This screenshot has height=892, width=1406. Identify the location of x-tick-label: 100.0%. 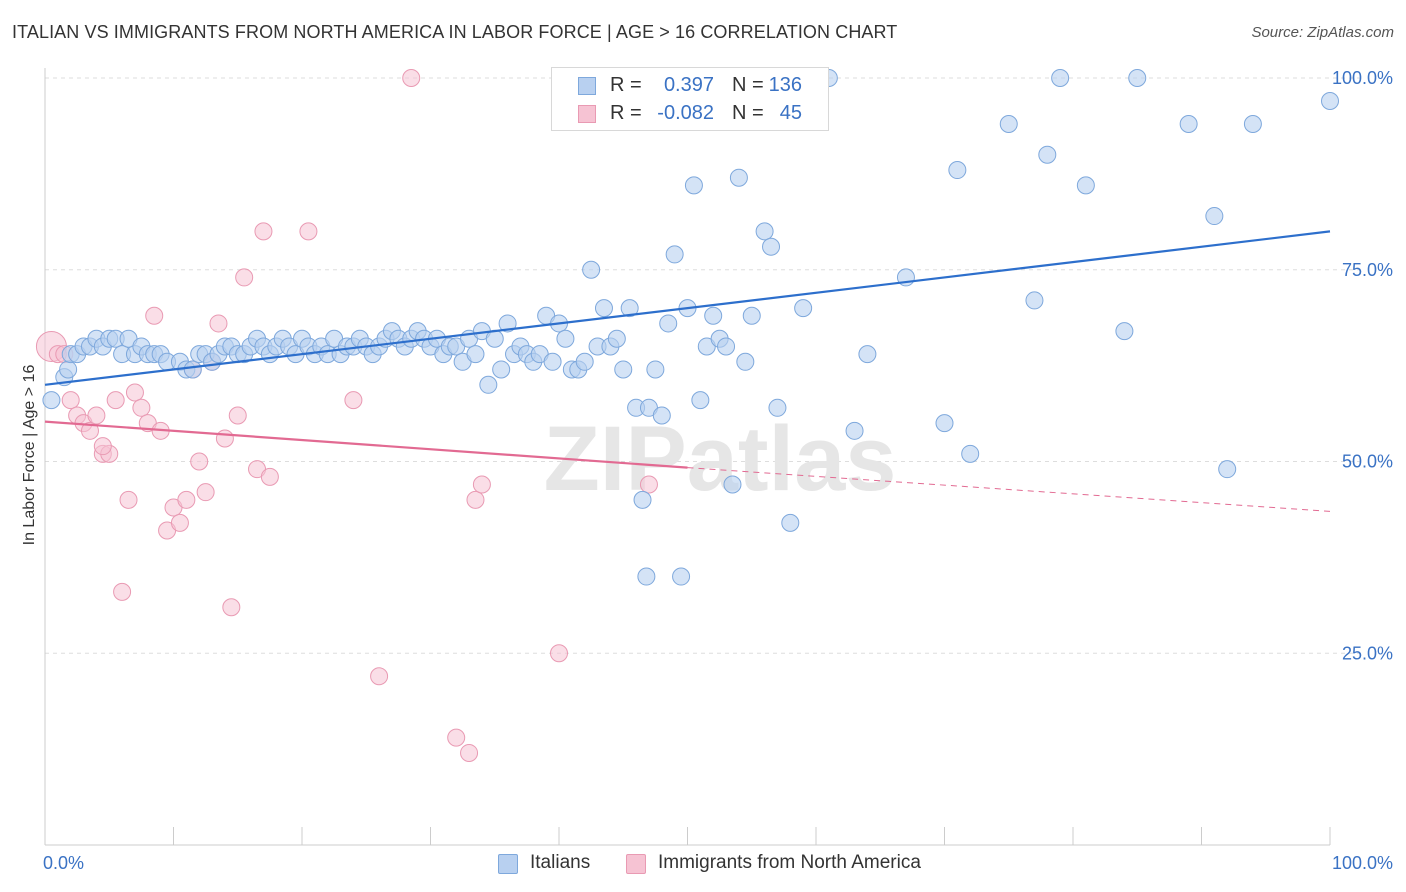
(1362, 863).